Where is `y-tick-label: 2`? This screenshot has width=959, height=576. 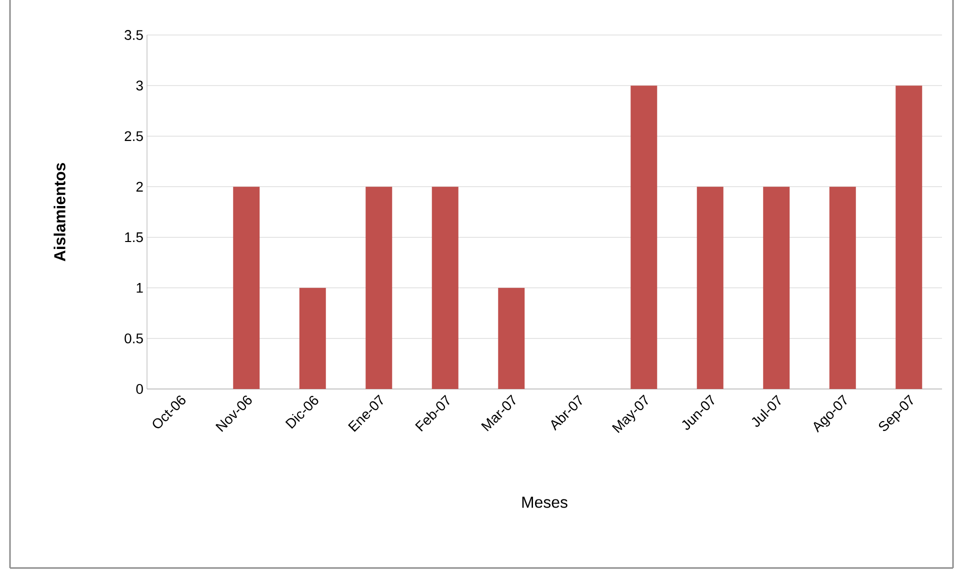
y-tick-label: 2 is located at coordinates (139, 187).